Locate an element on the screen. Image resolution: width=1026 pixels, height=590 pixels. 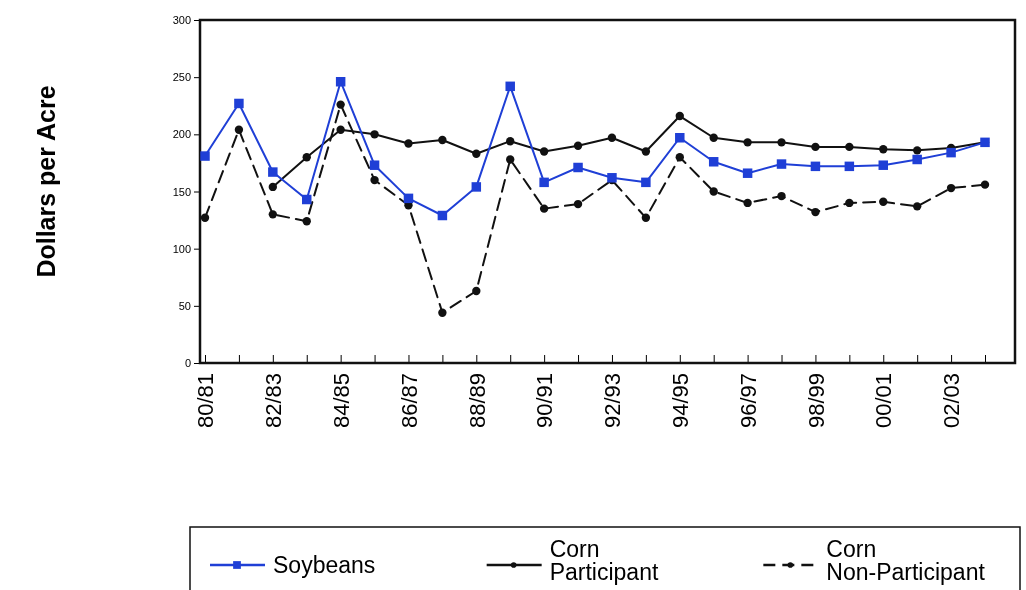
legend-label: Corn Participant is located at coordinates (604, 560).